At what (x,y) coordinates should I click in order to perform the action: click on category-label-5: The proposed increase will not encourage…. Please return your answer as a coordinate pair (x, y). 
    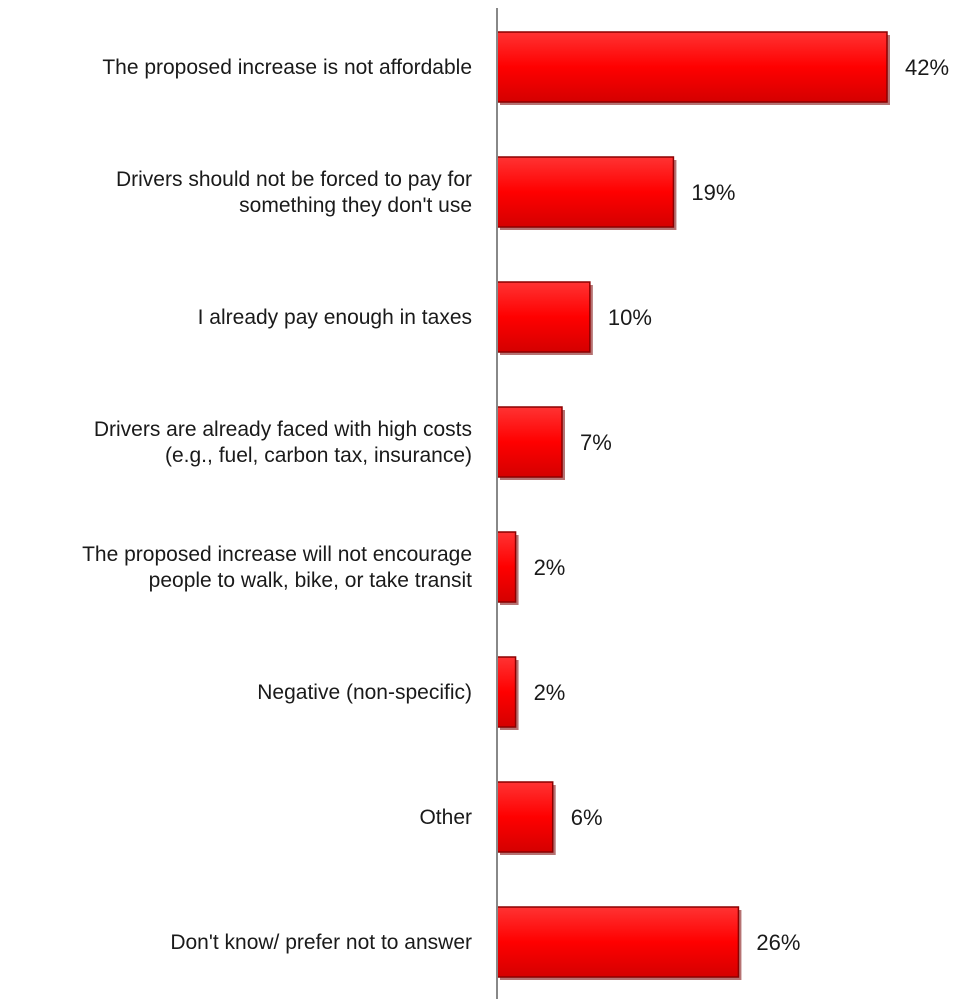
    Looking at the image, I should click on (277, 567).